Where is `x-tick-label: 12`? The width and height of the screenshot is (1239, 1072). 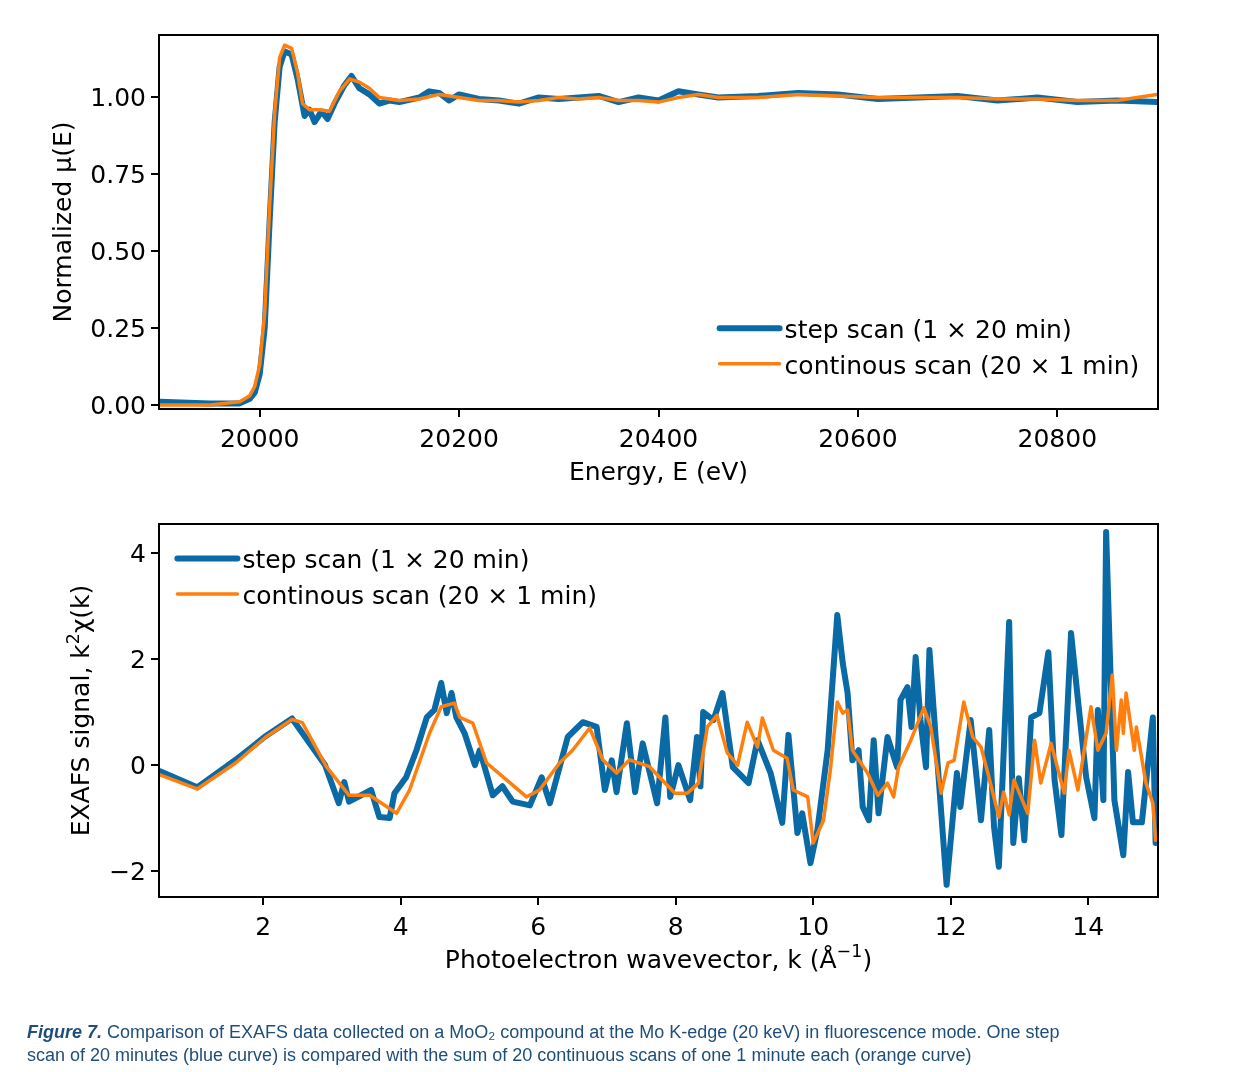
x-tick-label: 12 is located at coordinates (950, 926).